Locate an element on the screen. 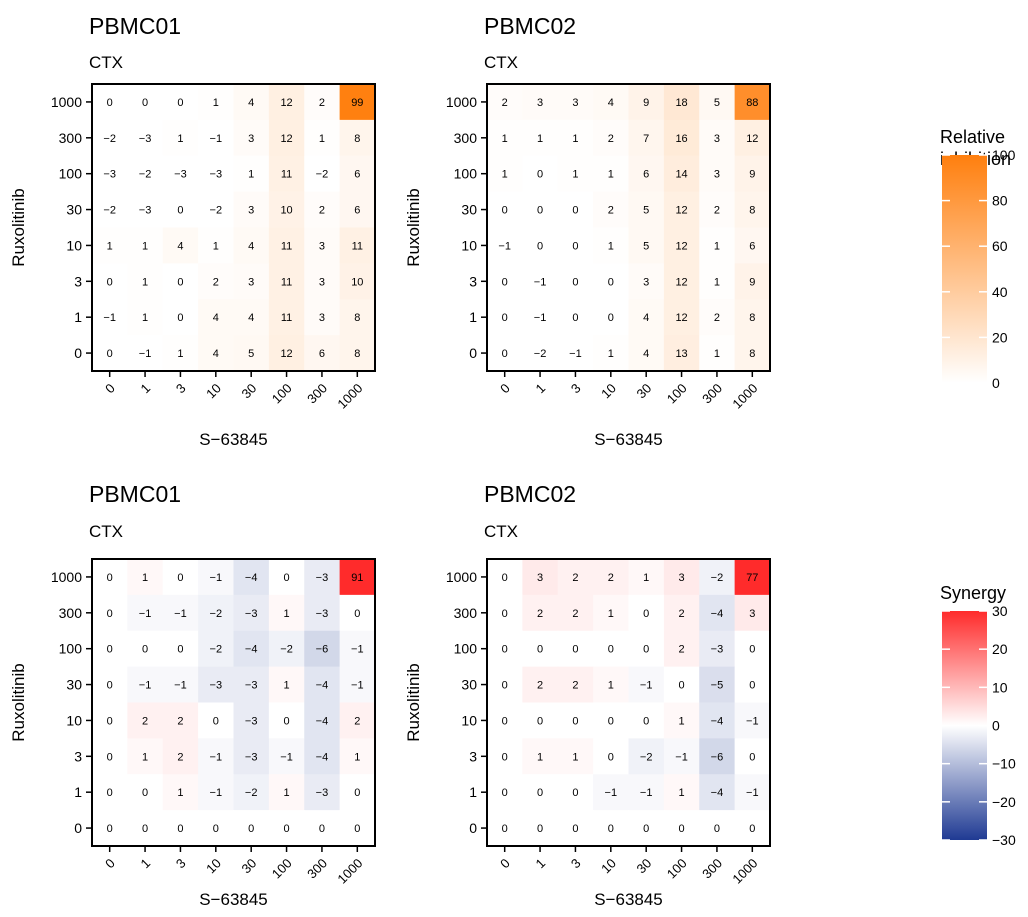  cell-value-label: −6 is located at coordinates (322, 650).